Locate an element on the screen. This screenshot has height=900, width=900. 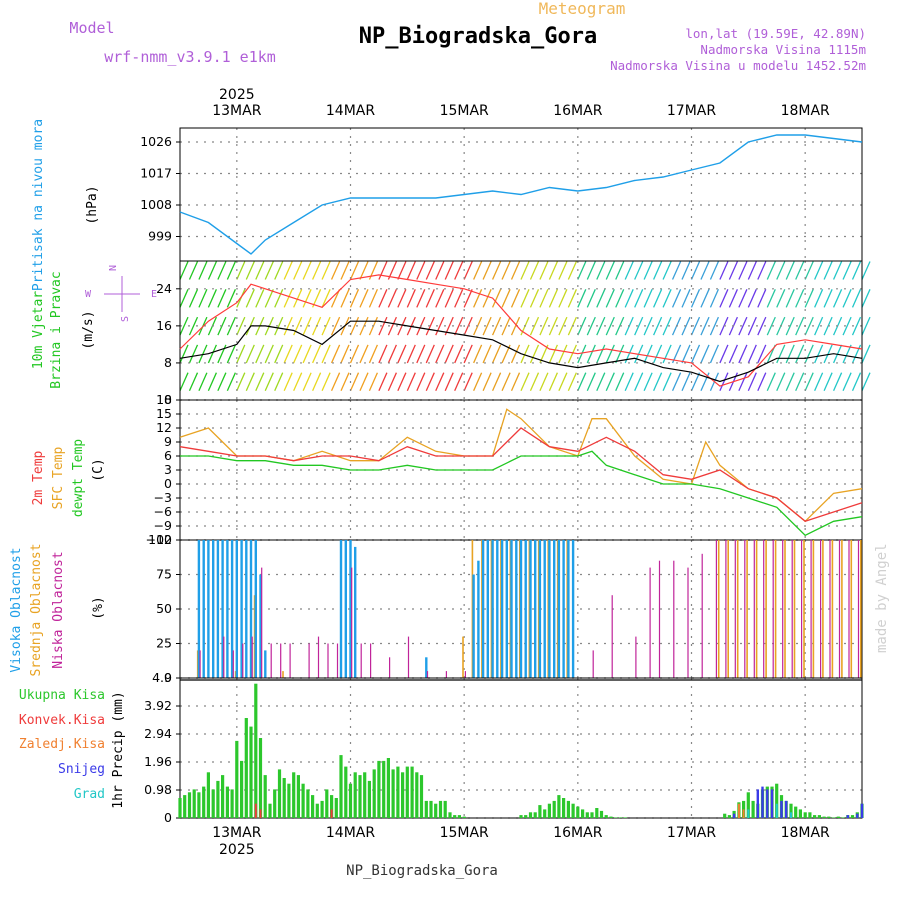
ytick-label: 1026 is located at coordinates (156, 141).